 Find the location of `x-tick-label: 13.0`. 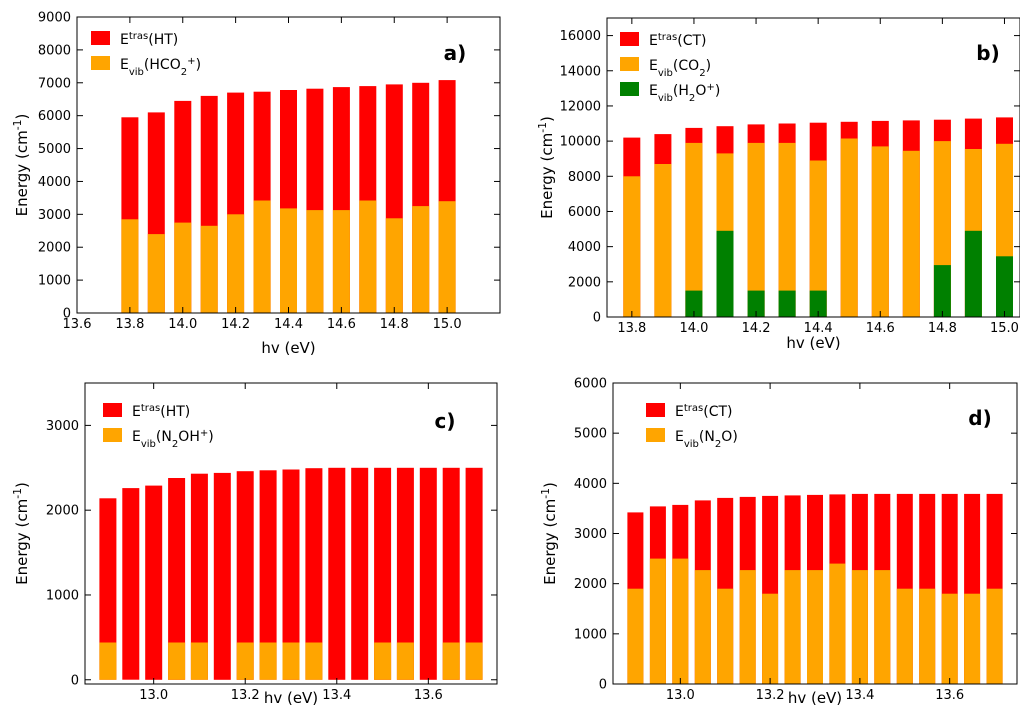

x-tick-label: 13.0 is located at coordinates (153, 695).